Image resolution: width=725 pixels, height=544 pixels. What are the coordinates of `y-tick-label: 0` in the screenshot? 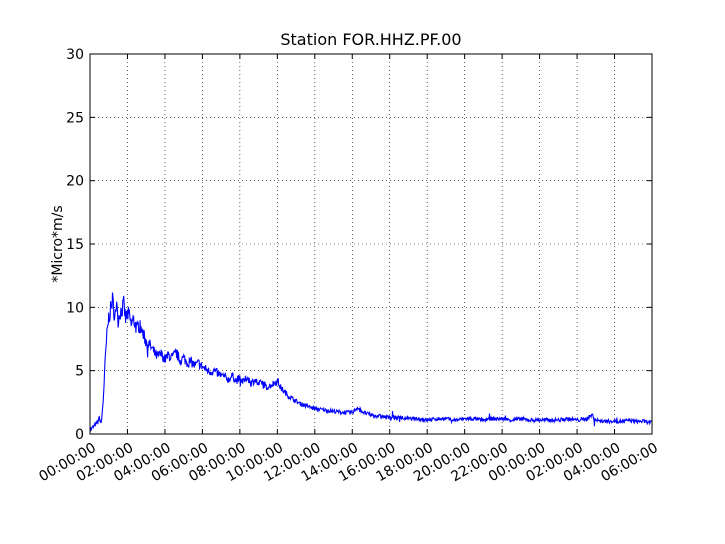 It's located at (79, 435).